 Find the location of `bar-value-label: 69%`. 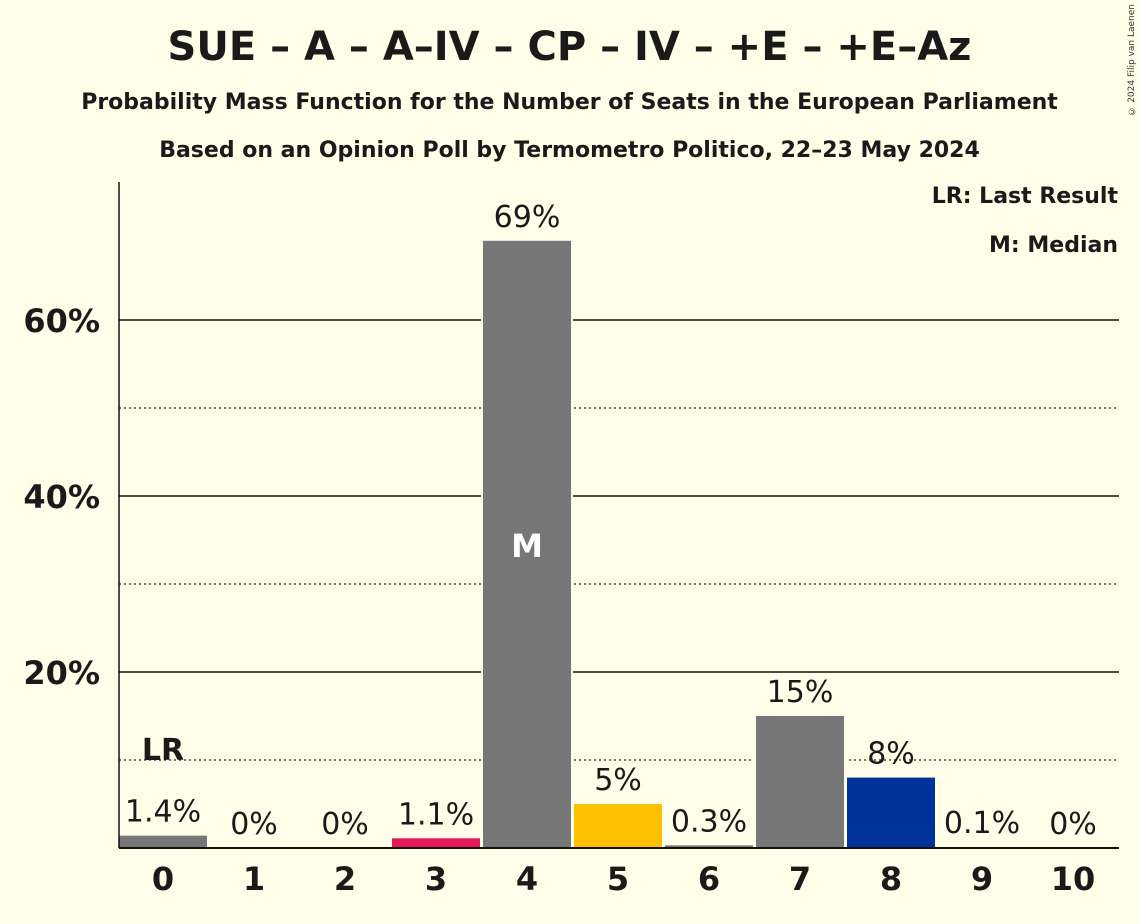

bar-value-label: 69% is located at coordinates (527, 217).